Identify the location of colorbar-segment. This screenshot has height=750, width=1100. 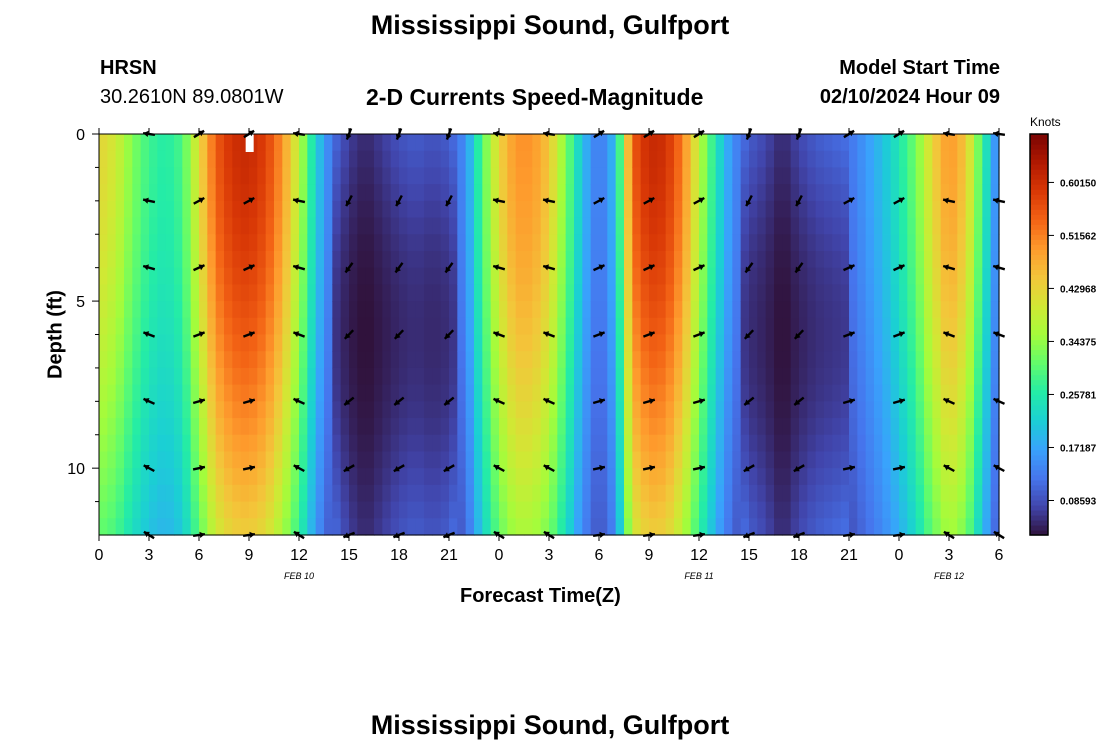
(1039, 438).